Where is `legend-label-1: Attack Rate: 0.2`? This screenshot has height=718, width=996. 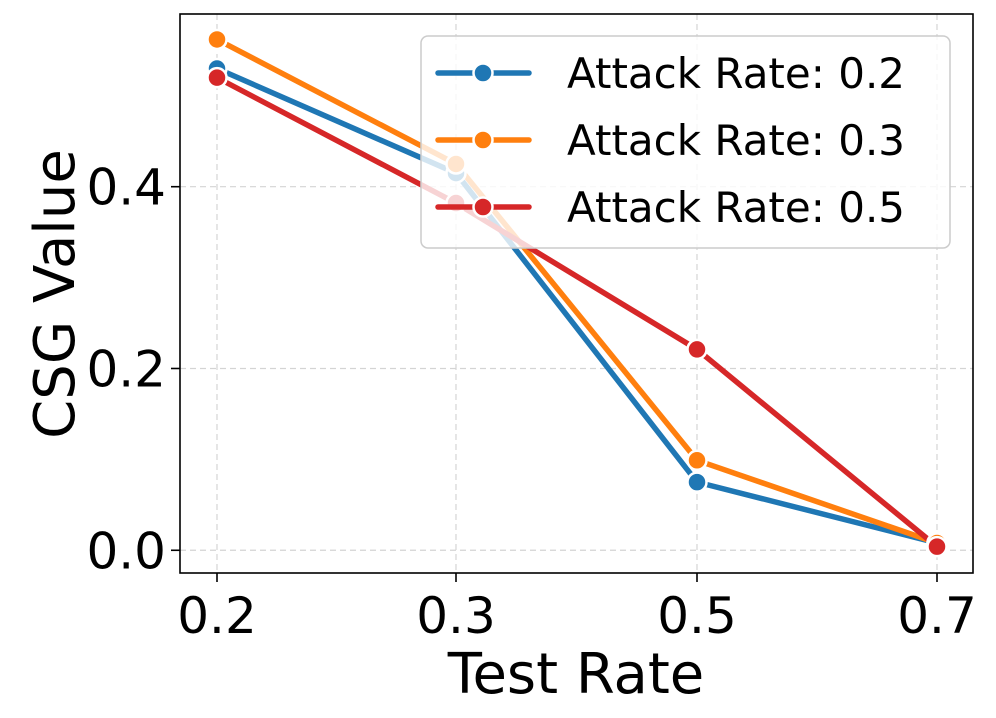 legend-label-1: Attack Rate: 0.2 is located at coordinates (736, 73).